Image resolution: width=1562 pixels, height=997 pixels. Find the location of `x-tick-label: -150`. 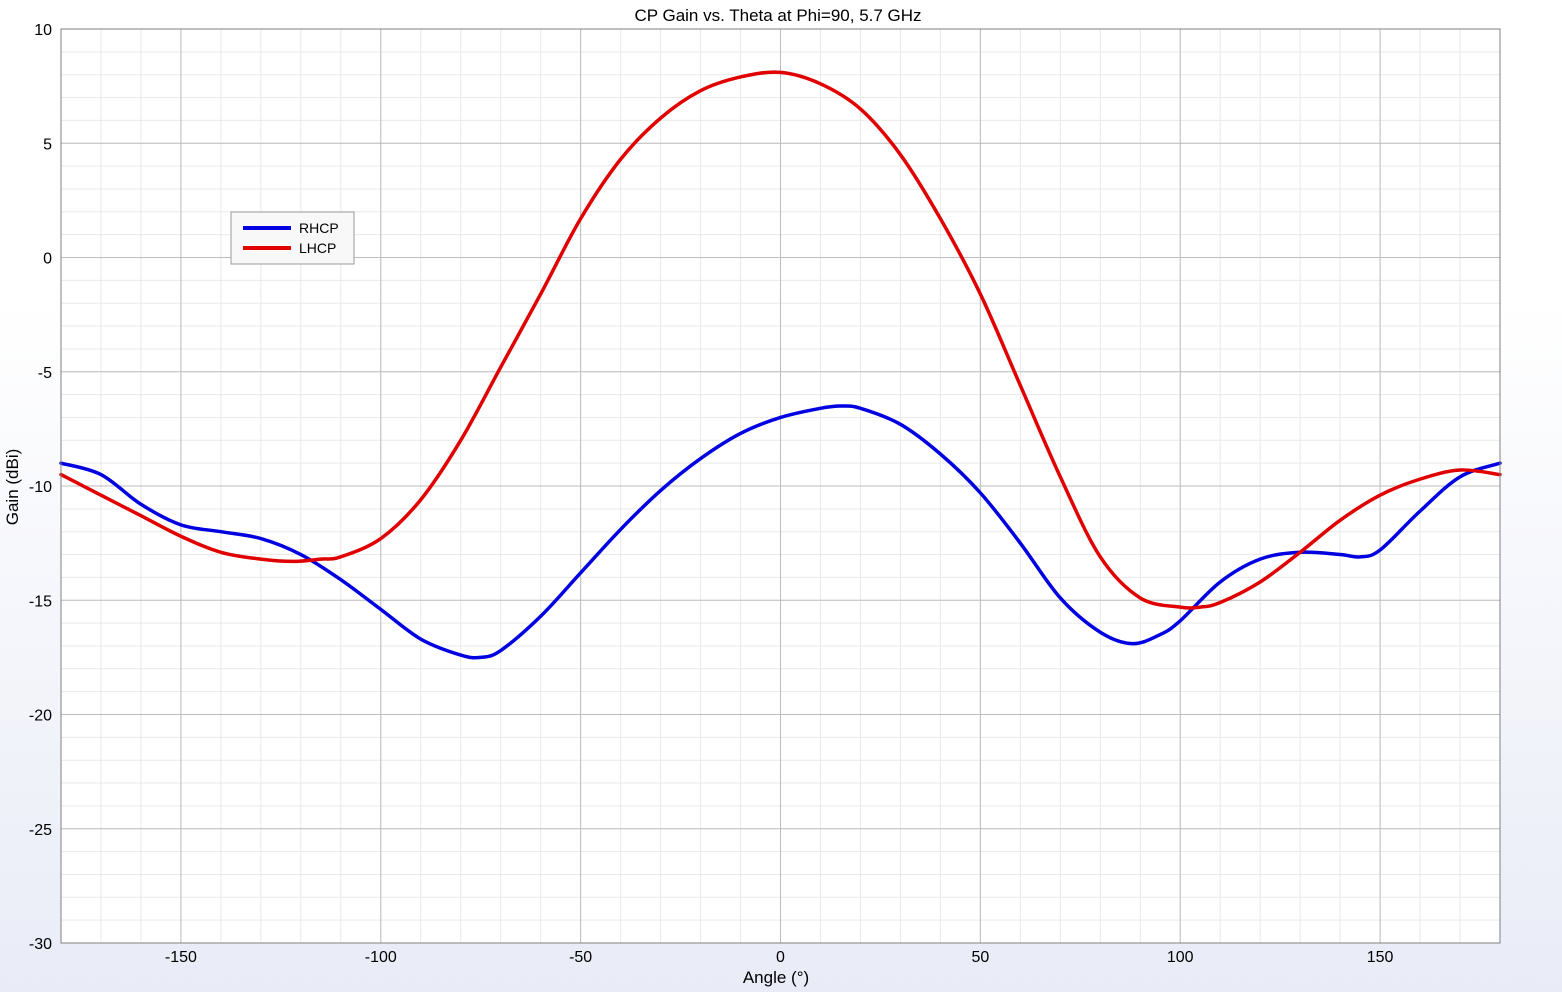

x-tick-label: -150 is located at coordinates (181, 957).